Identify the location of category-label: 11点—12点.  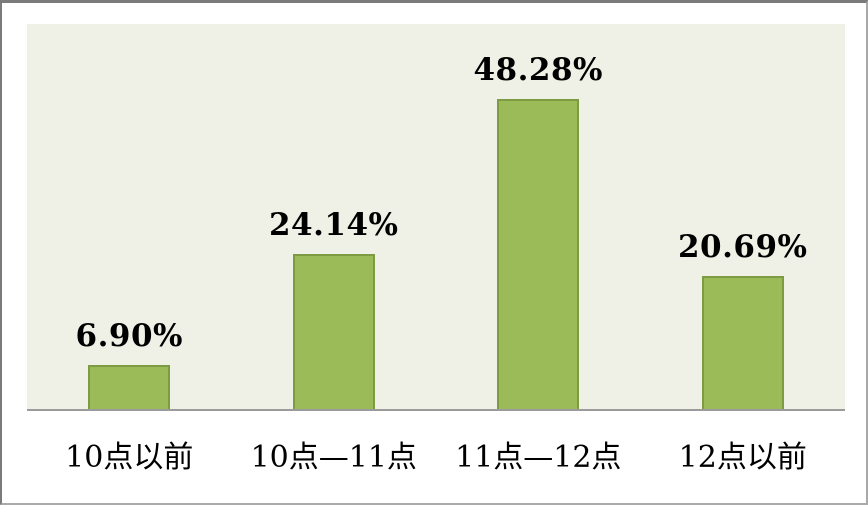
(538, 457).